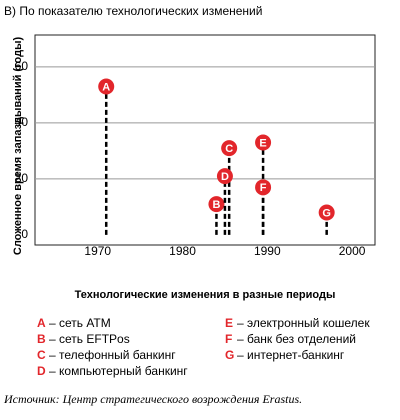 Image resolution: width=400 pixels, height=420 pixels. I want to click on marker-label: G, so click(326, 213).